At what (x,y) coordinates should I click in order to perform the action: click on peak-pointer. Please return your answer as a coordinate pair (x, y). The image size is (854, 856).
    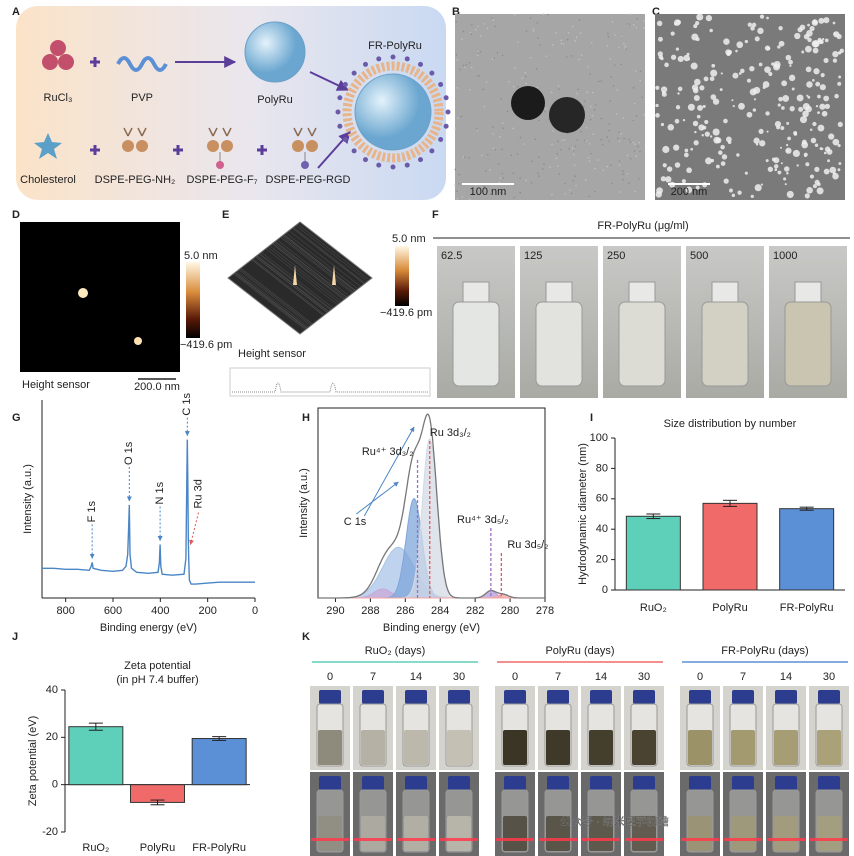
    Looking at the image, I should click on (377, 498).